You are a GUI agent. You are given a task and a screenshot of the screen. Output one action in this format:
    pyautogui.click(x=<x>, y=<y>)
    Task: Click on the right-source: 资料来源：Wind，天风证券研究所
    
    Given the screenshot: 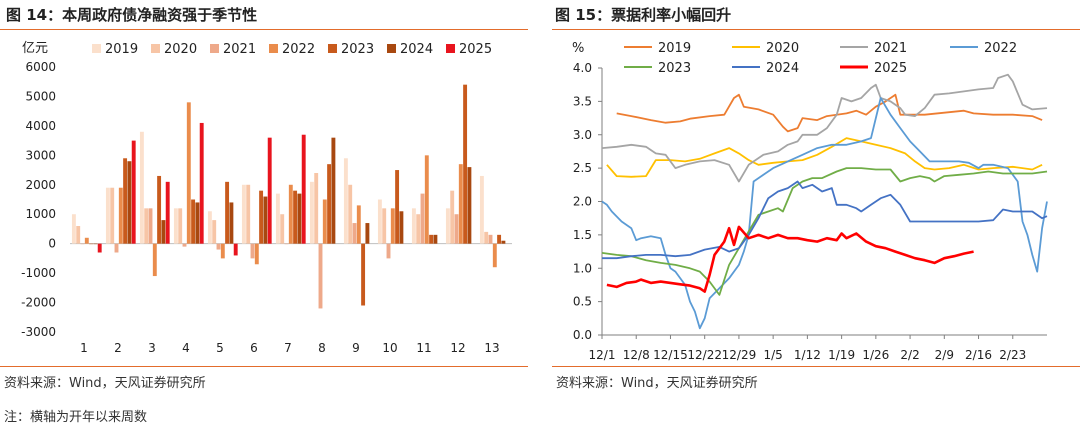 What is the action you would take?
    pyautogui.click(x=657, y=383)
    